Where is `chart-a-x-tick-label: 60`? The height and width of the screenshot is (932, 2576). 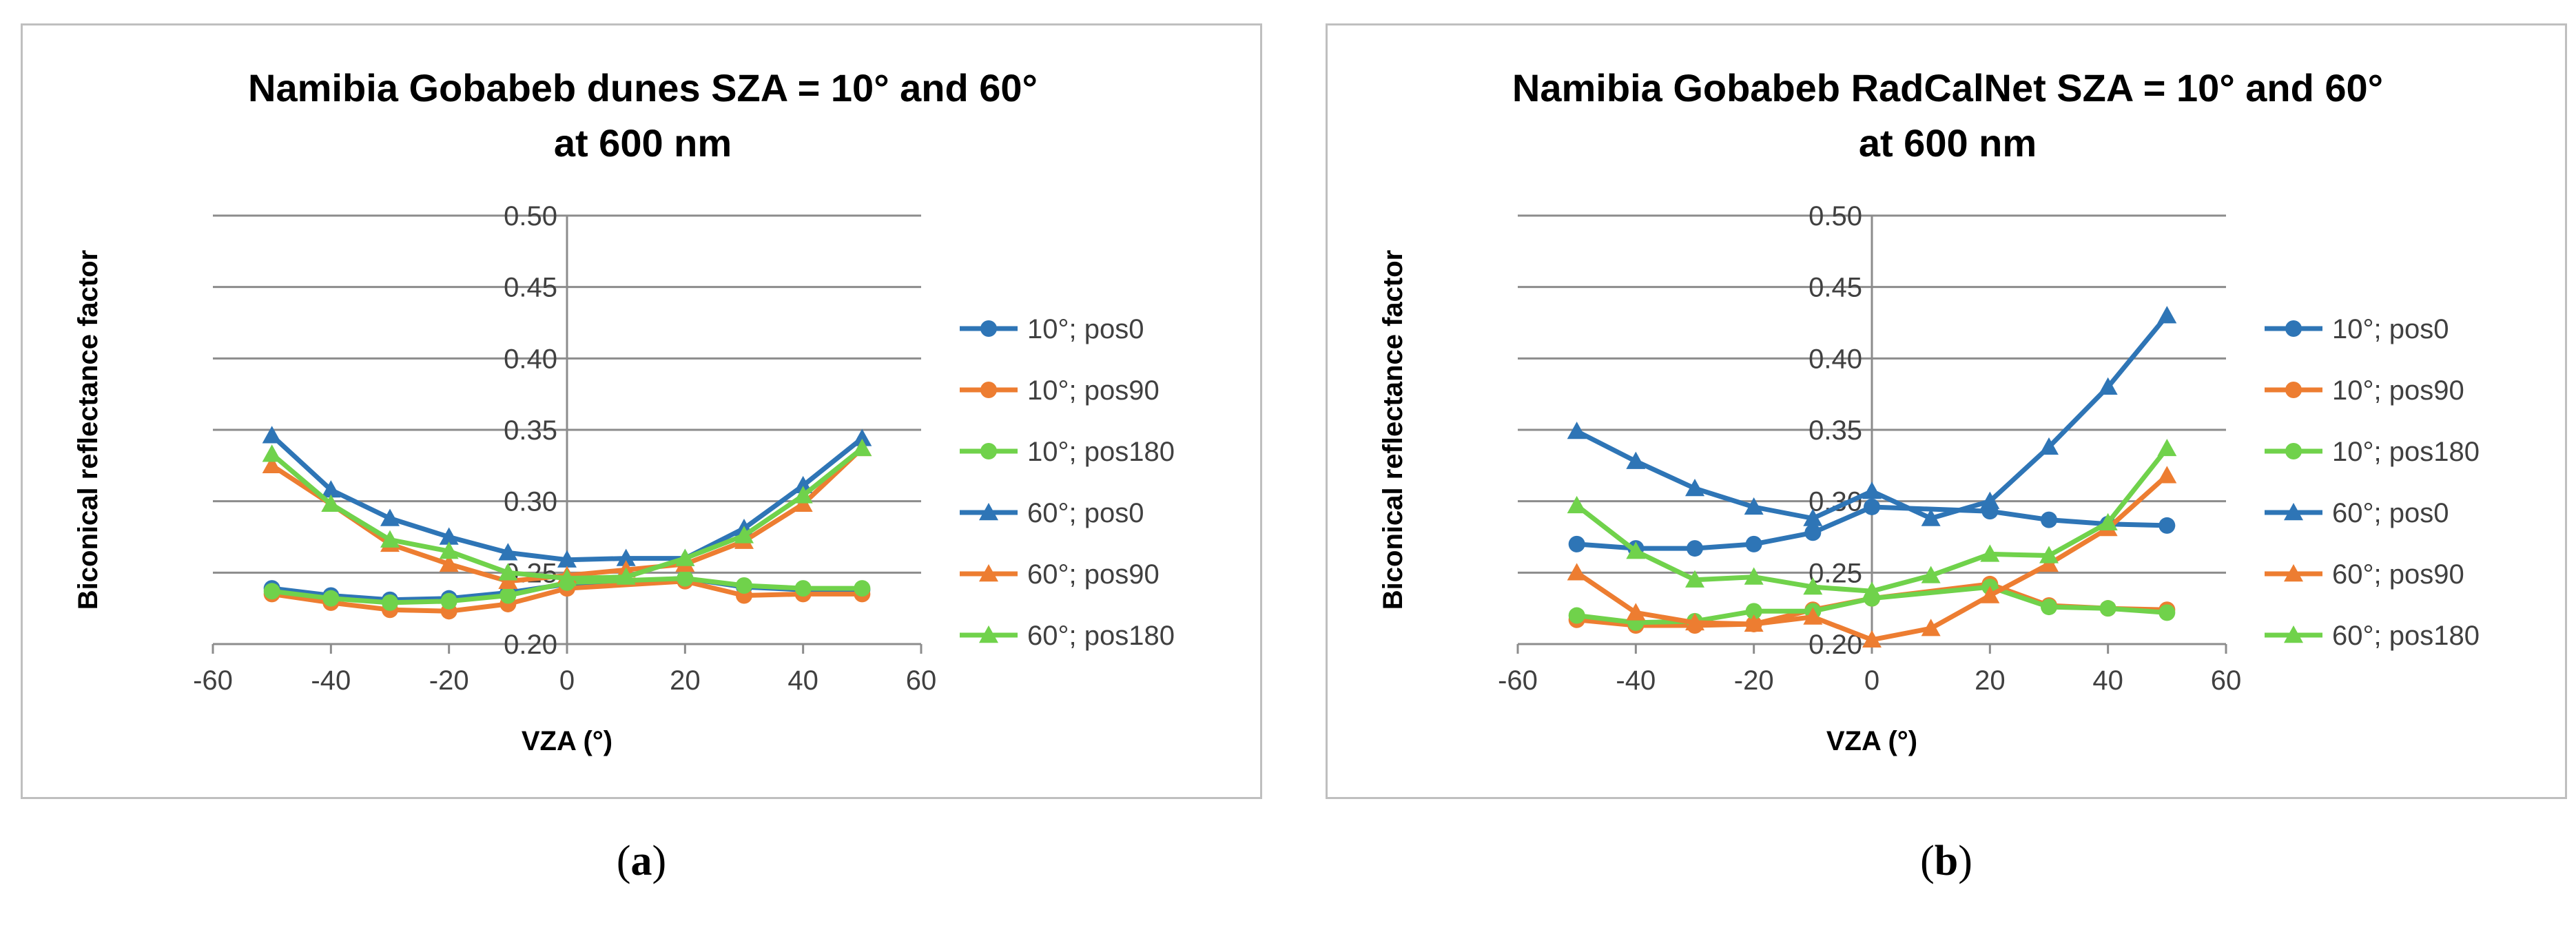
chart-a-x-tick-label: 60 is located at coordinates (921, 680).